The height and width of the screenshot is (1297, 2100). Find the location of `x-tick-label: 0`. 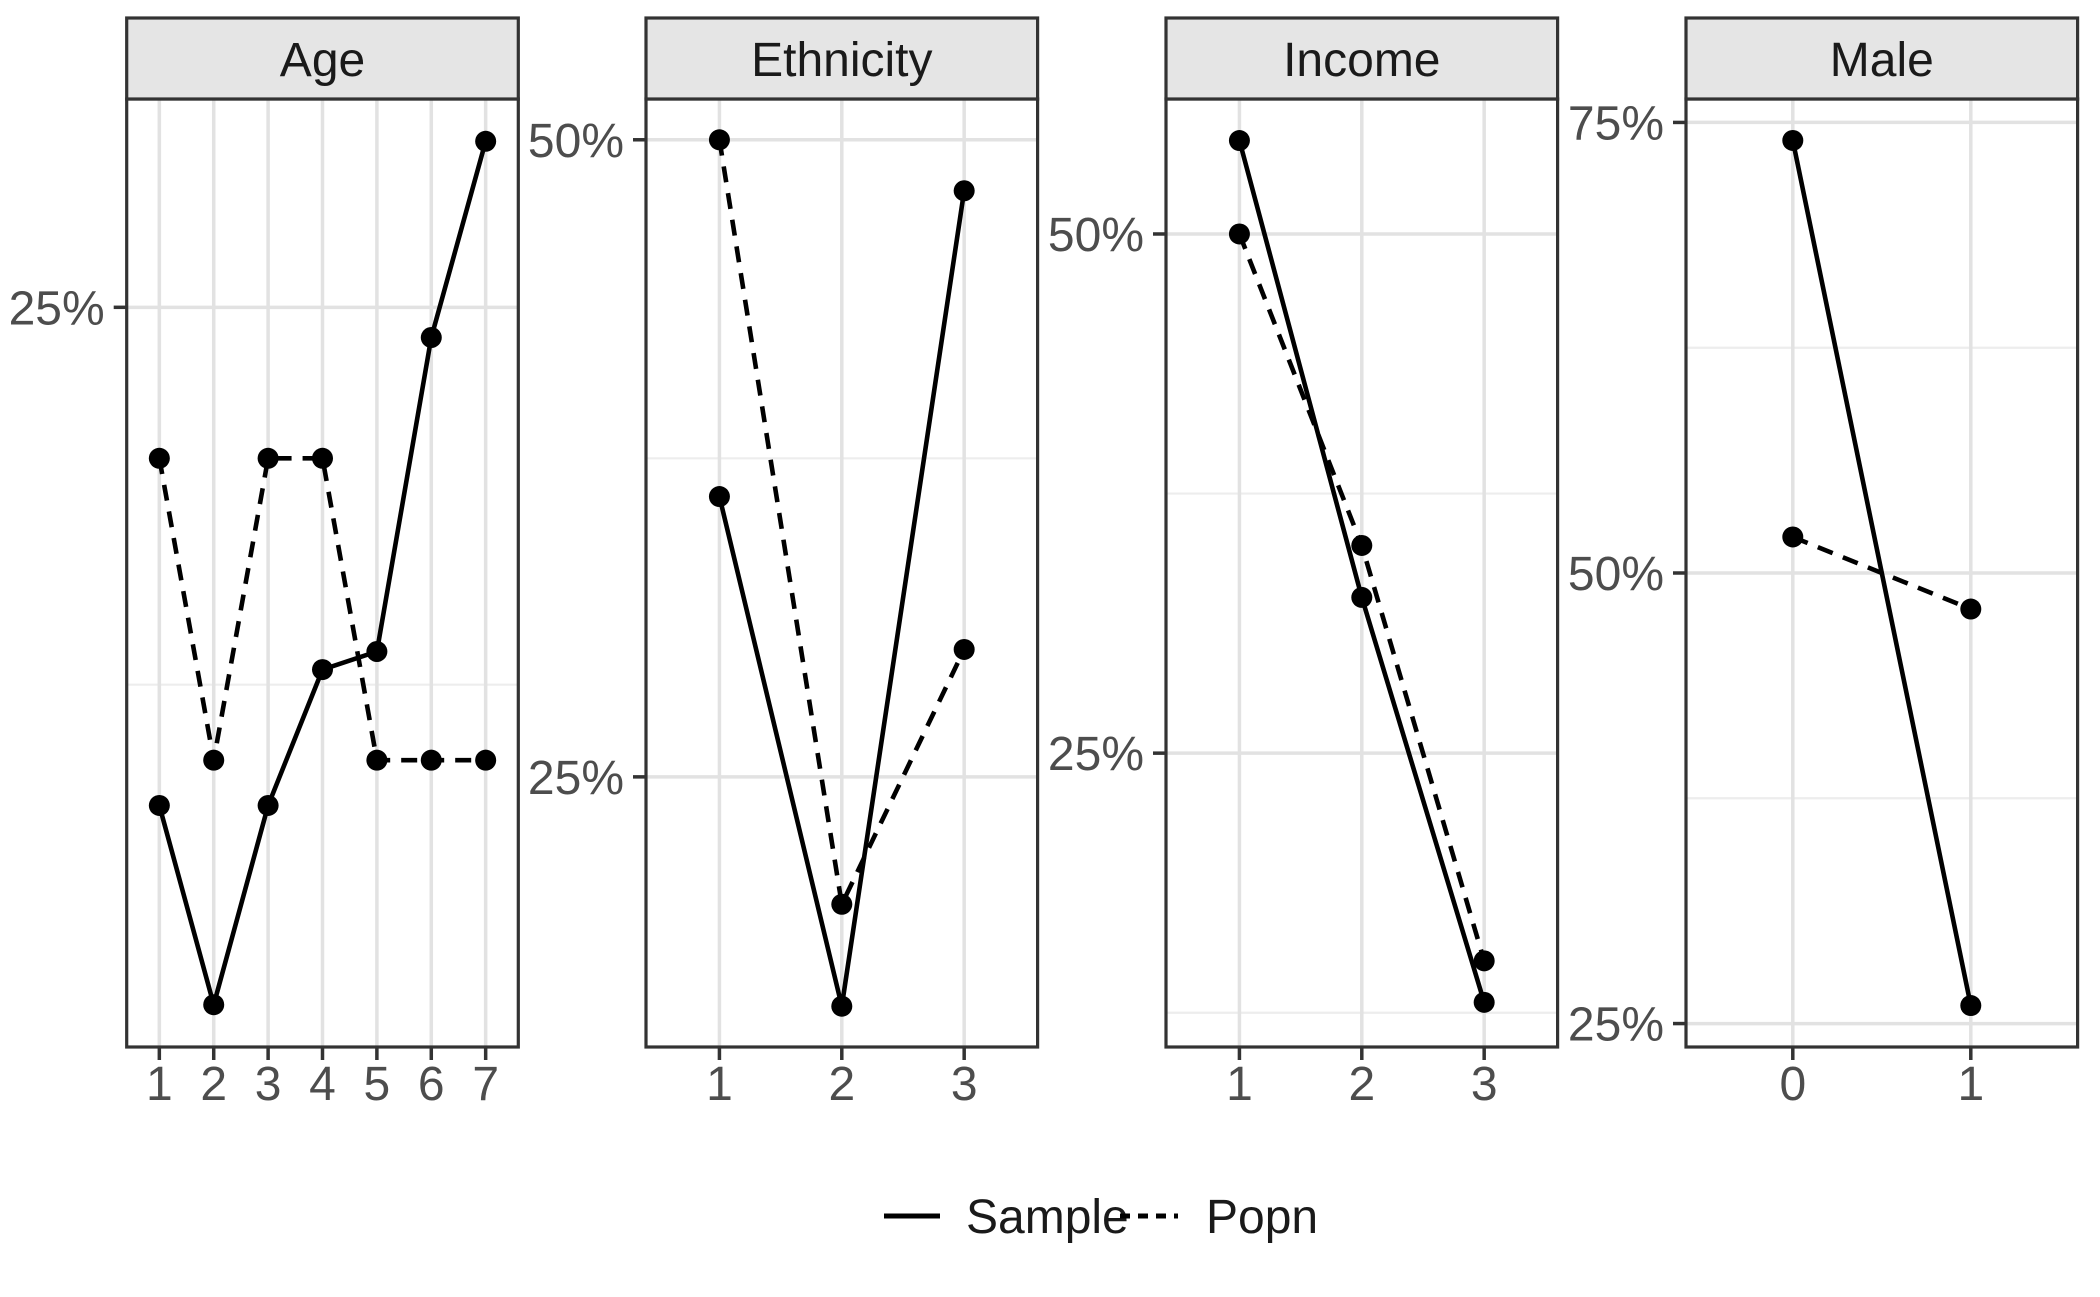

x-tick-label: 0 is located at coordinates (1792, 1084).